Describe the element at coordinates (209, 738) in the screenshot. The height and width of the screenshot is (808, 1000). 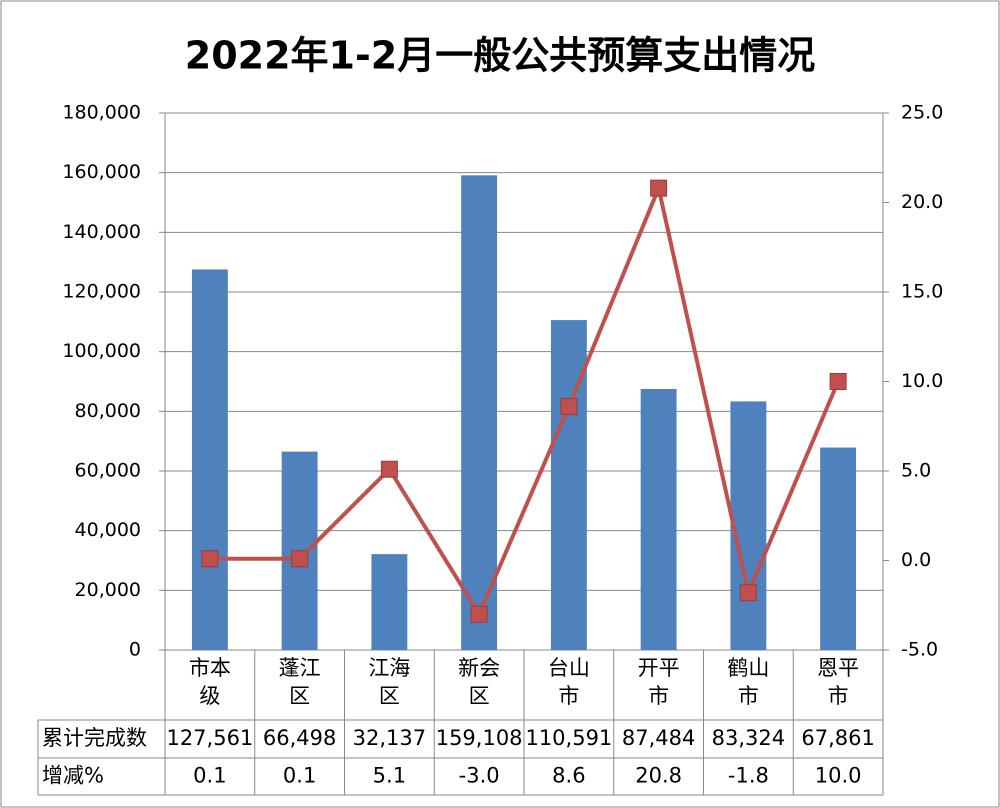
I see `table-value: 127,561` at that location.